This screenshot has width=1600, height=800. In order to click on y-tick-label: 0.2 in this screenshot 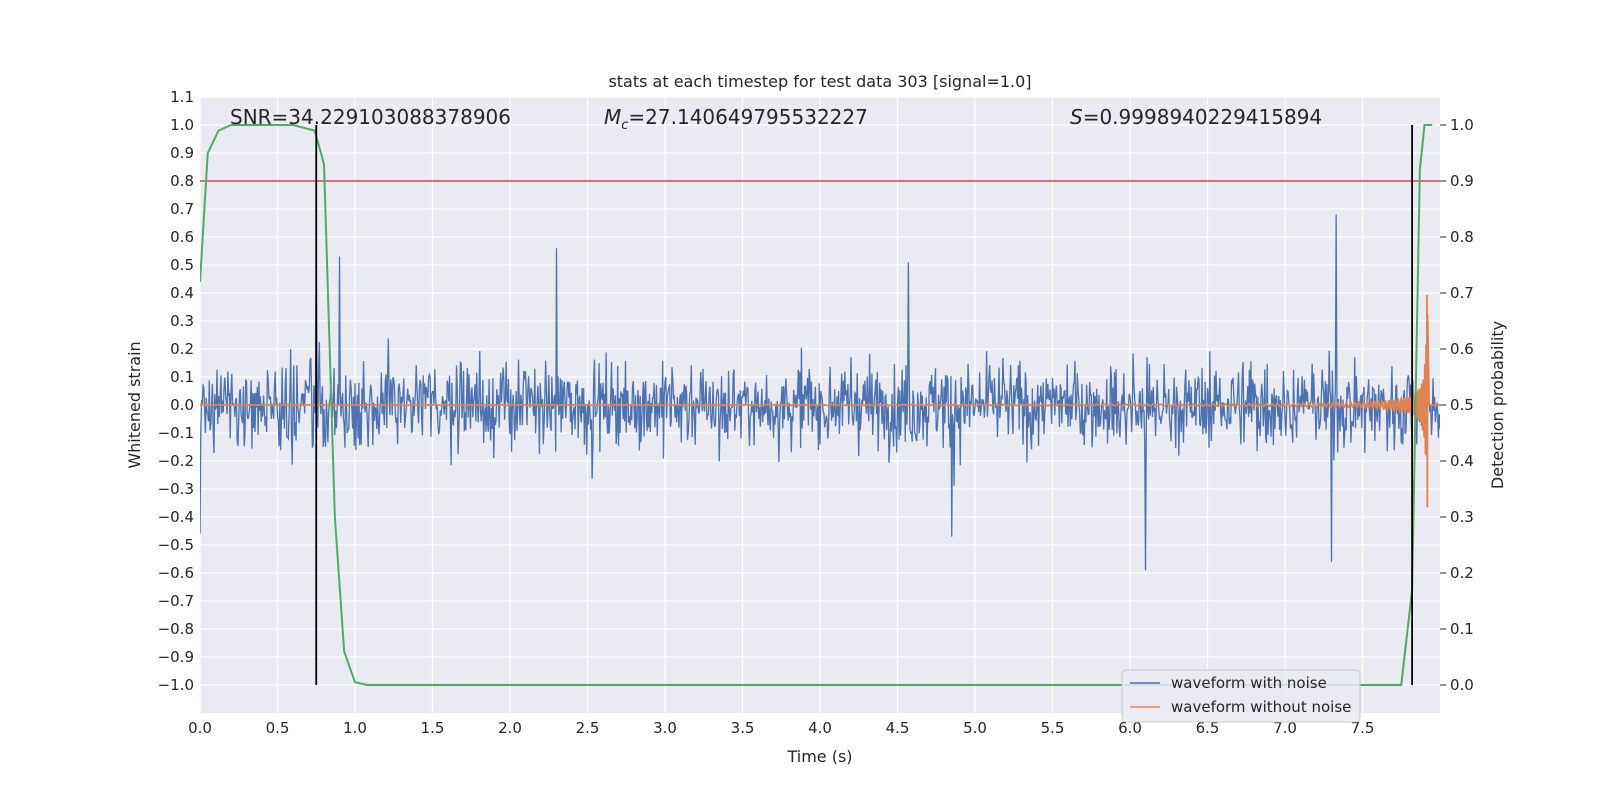, I will do `click(182, 349)`.